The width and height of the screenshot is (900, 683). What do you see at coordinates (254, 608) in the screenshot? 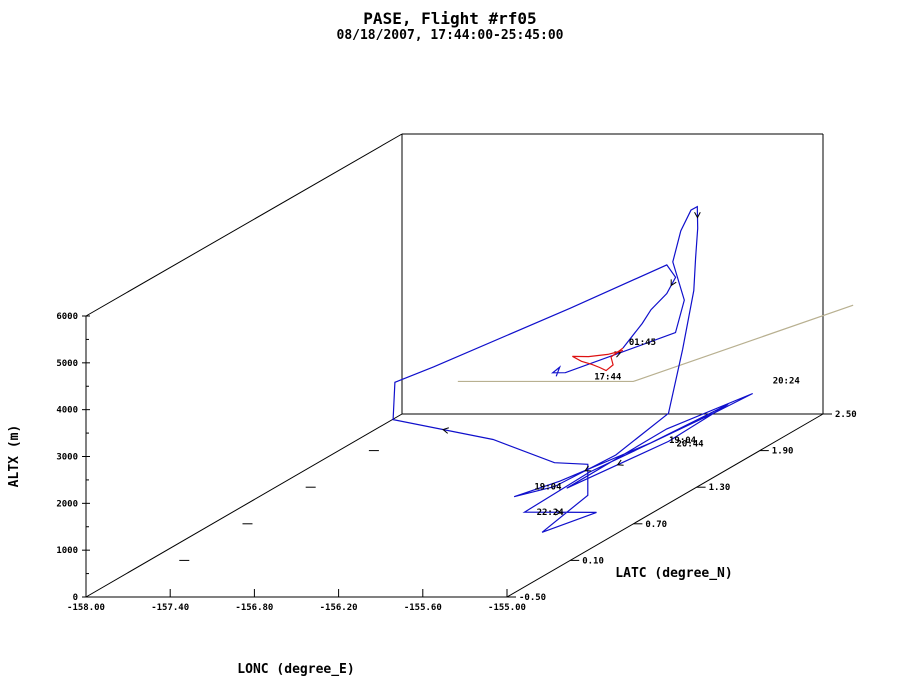
I see `x-tick-label: -156.80` at bounding box center [254, 608].